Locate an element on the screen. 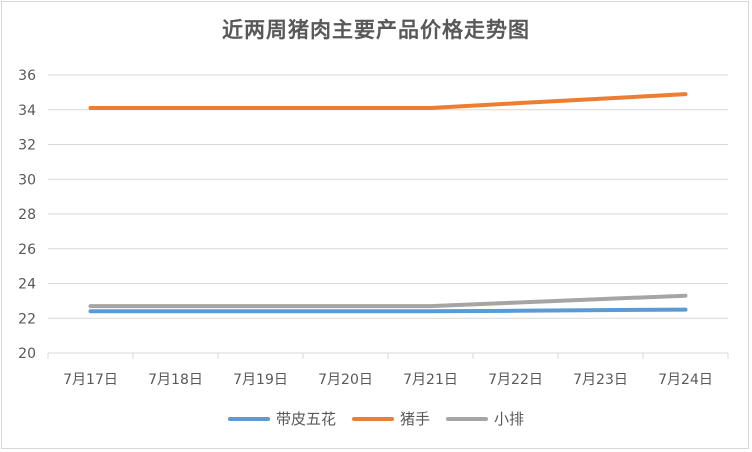 This screenshot has height=452, width=752. legend-item-2: 小排 is located at coordinates (485, 418).